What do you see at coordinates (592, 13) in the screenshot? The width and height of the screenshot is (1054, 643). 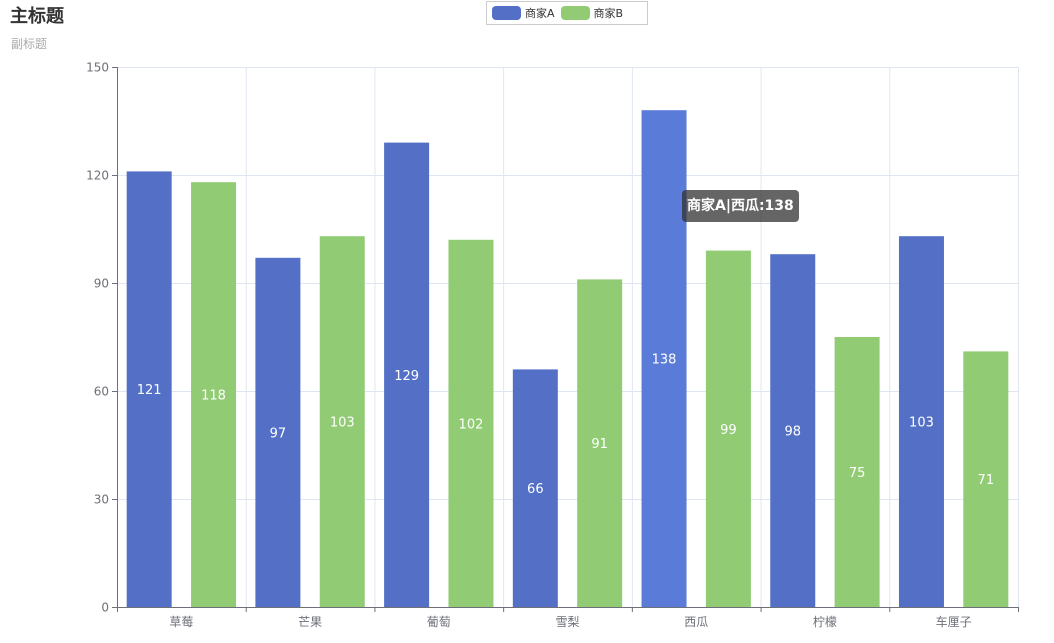 I see `legend-item-series-b: 商家B` at bounding box center [592, 13].